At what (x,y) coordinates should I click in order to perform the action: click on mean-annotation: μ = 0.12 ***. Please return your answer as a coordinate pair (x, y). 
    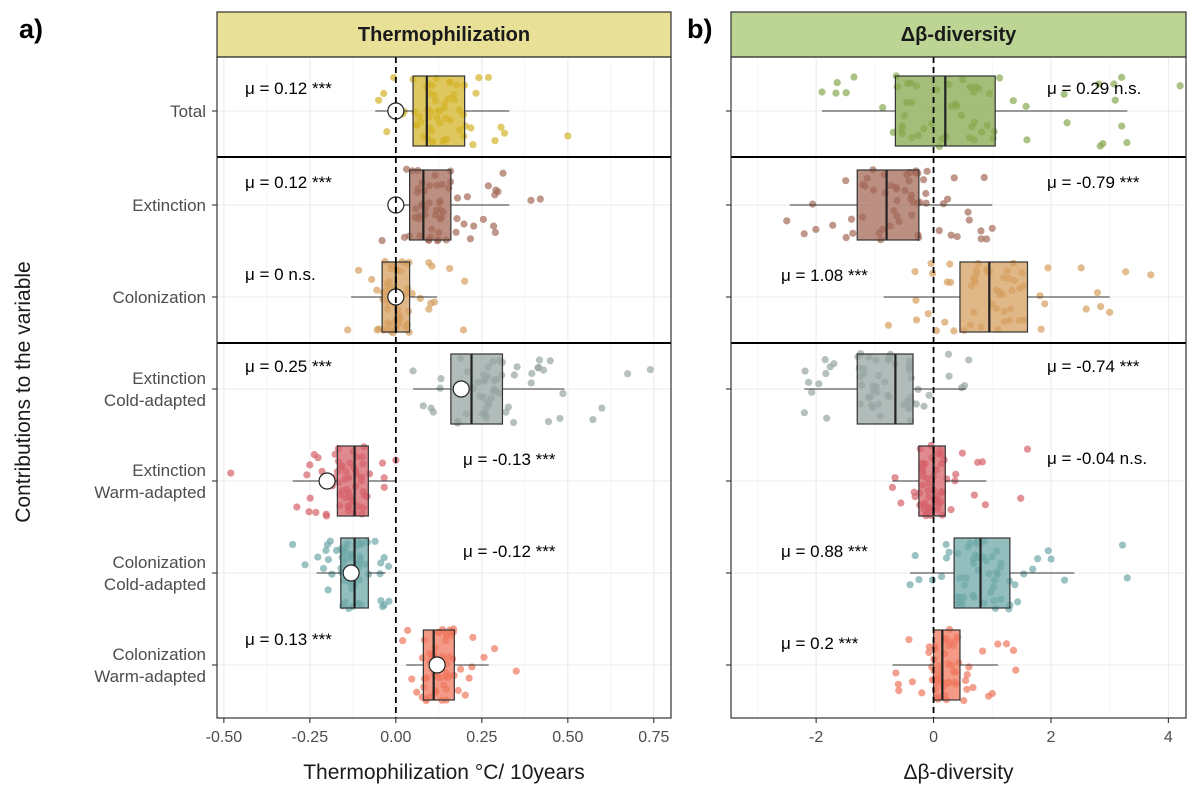
    Looking at the image, I should click on (288, 182).